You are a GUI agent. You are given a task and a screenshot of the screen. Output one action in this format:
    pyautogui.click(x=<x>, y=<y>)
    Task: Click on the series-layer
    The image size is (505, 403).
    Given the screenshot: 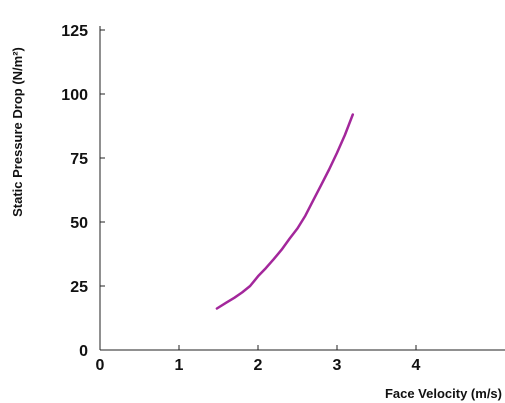 What is the action you would take?
    pyautogui.click(x=285, y=211)
    